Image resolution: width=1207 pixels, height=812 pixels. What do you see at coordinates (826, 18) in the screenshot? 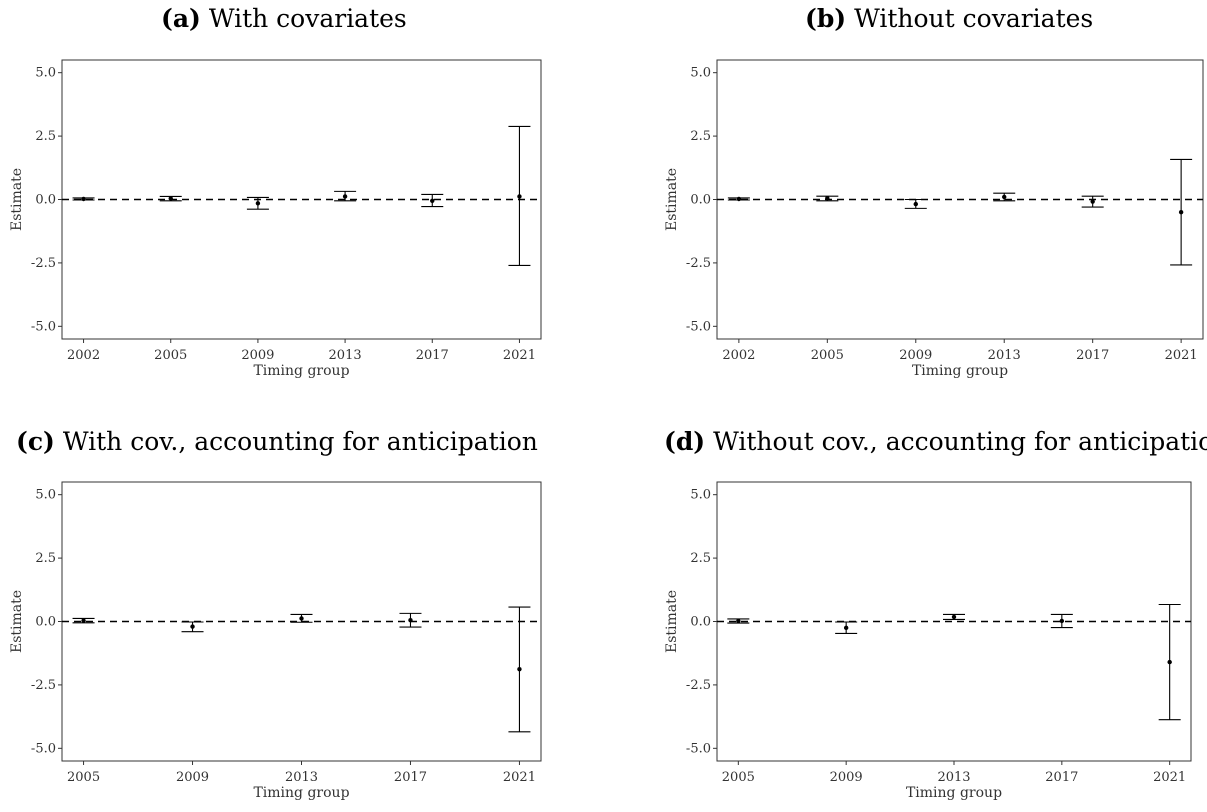
I see `panel-tag: (b)` at bounding box center [826, 18].